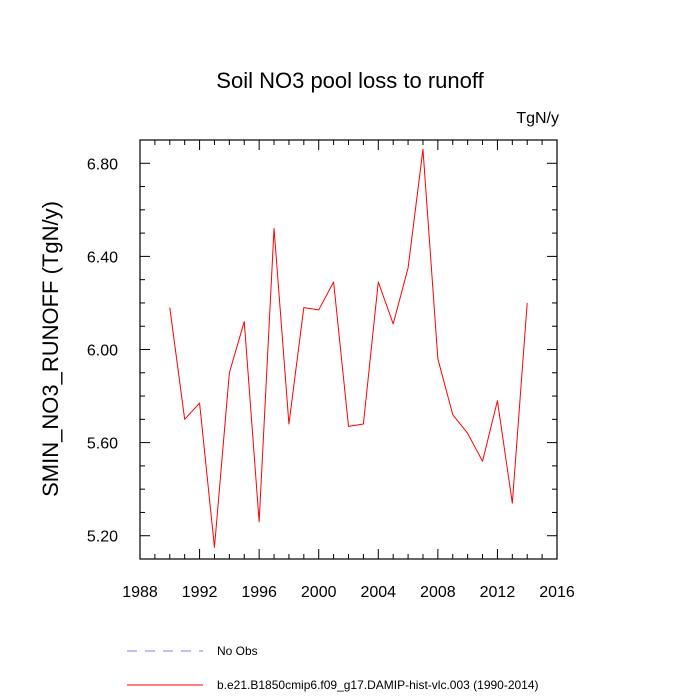  What do you see at coordinates (102, 257) in the screenshot?
I see `y-tick-label: 6.40` at bounding box center [102, 257].